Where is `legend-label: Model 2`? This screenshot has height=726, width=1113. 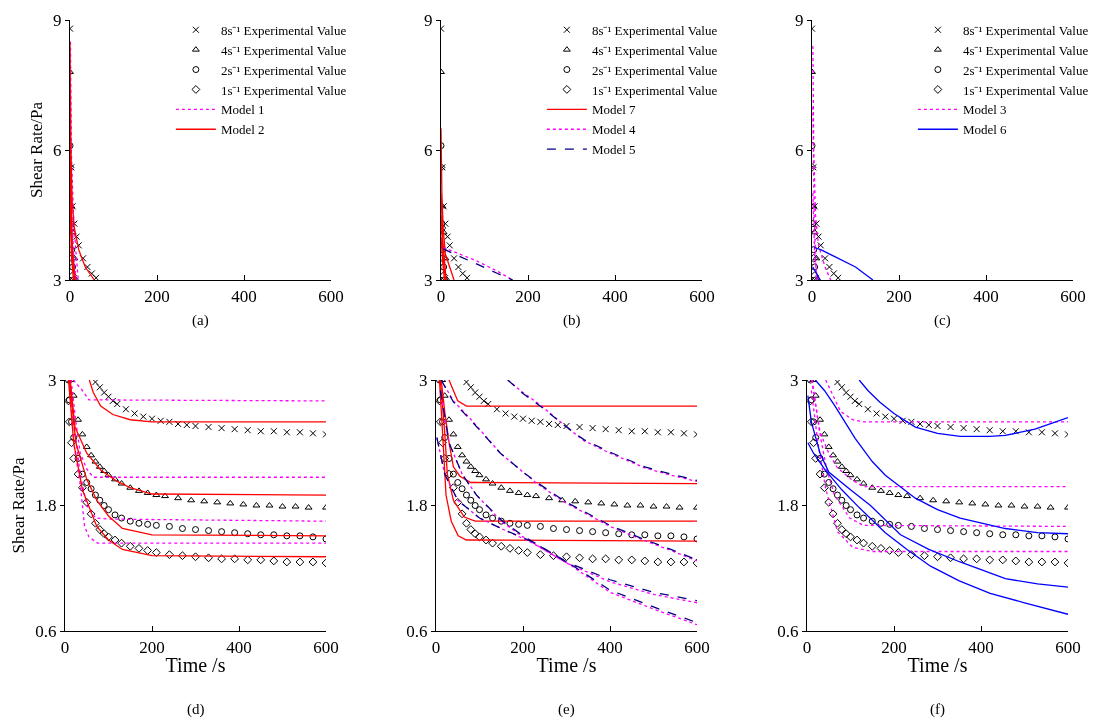
legend-label: Model 2 is located at coordinates (242, 130).